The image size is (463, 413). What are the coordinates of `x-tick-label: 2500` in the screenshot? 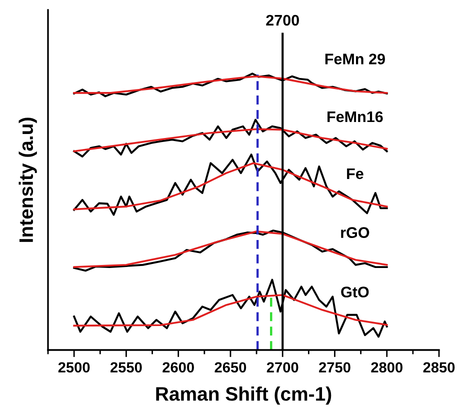 It's located at (74, 367).